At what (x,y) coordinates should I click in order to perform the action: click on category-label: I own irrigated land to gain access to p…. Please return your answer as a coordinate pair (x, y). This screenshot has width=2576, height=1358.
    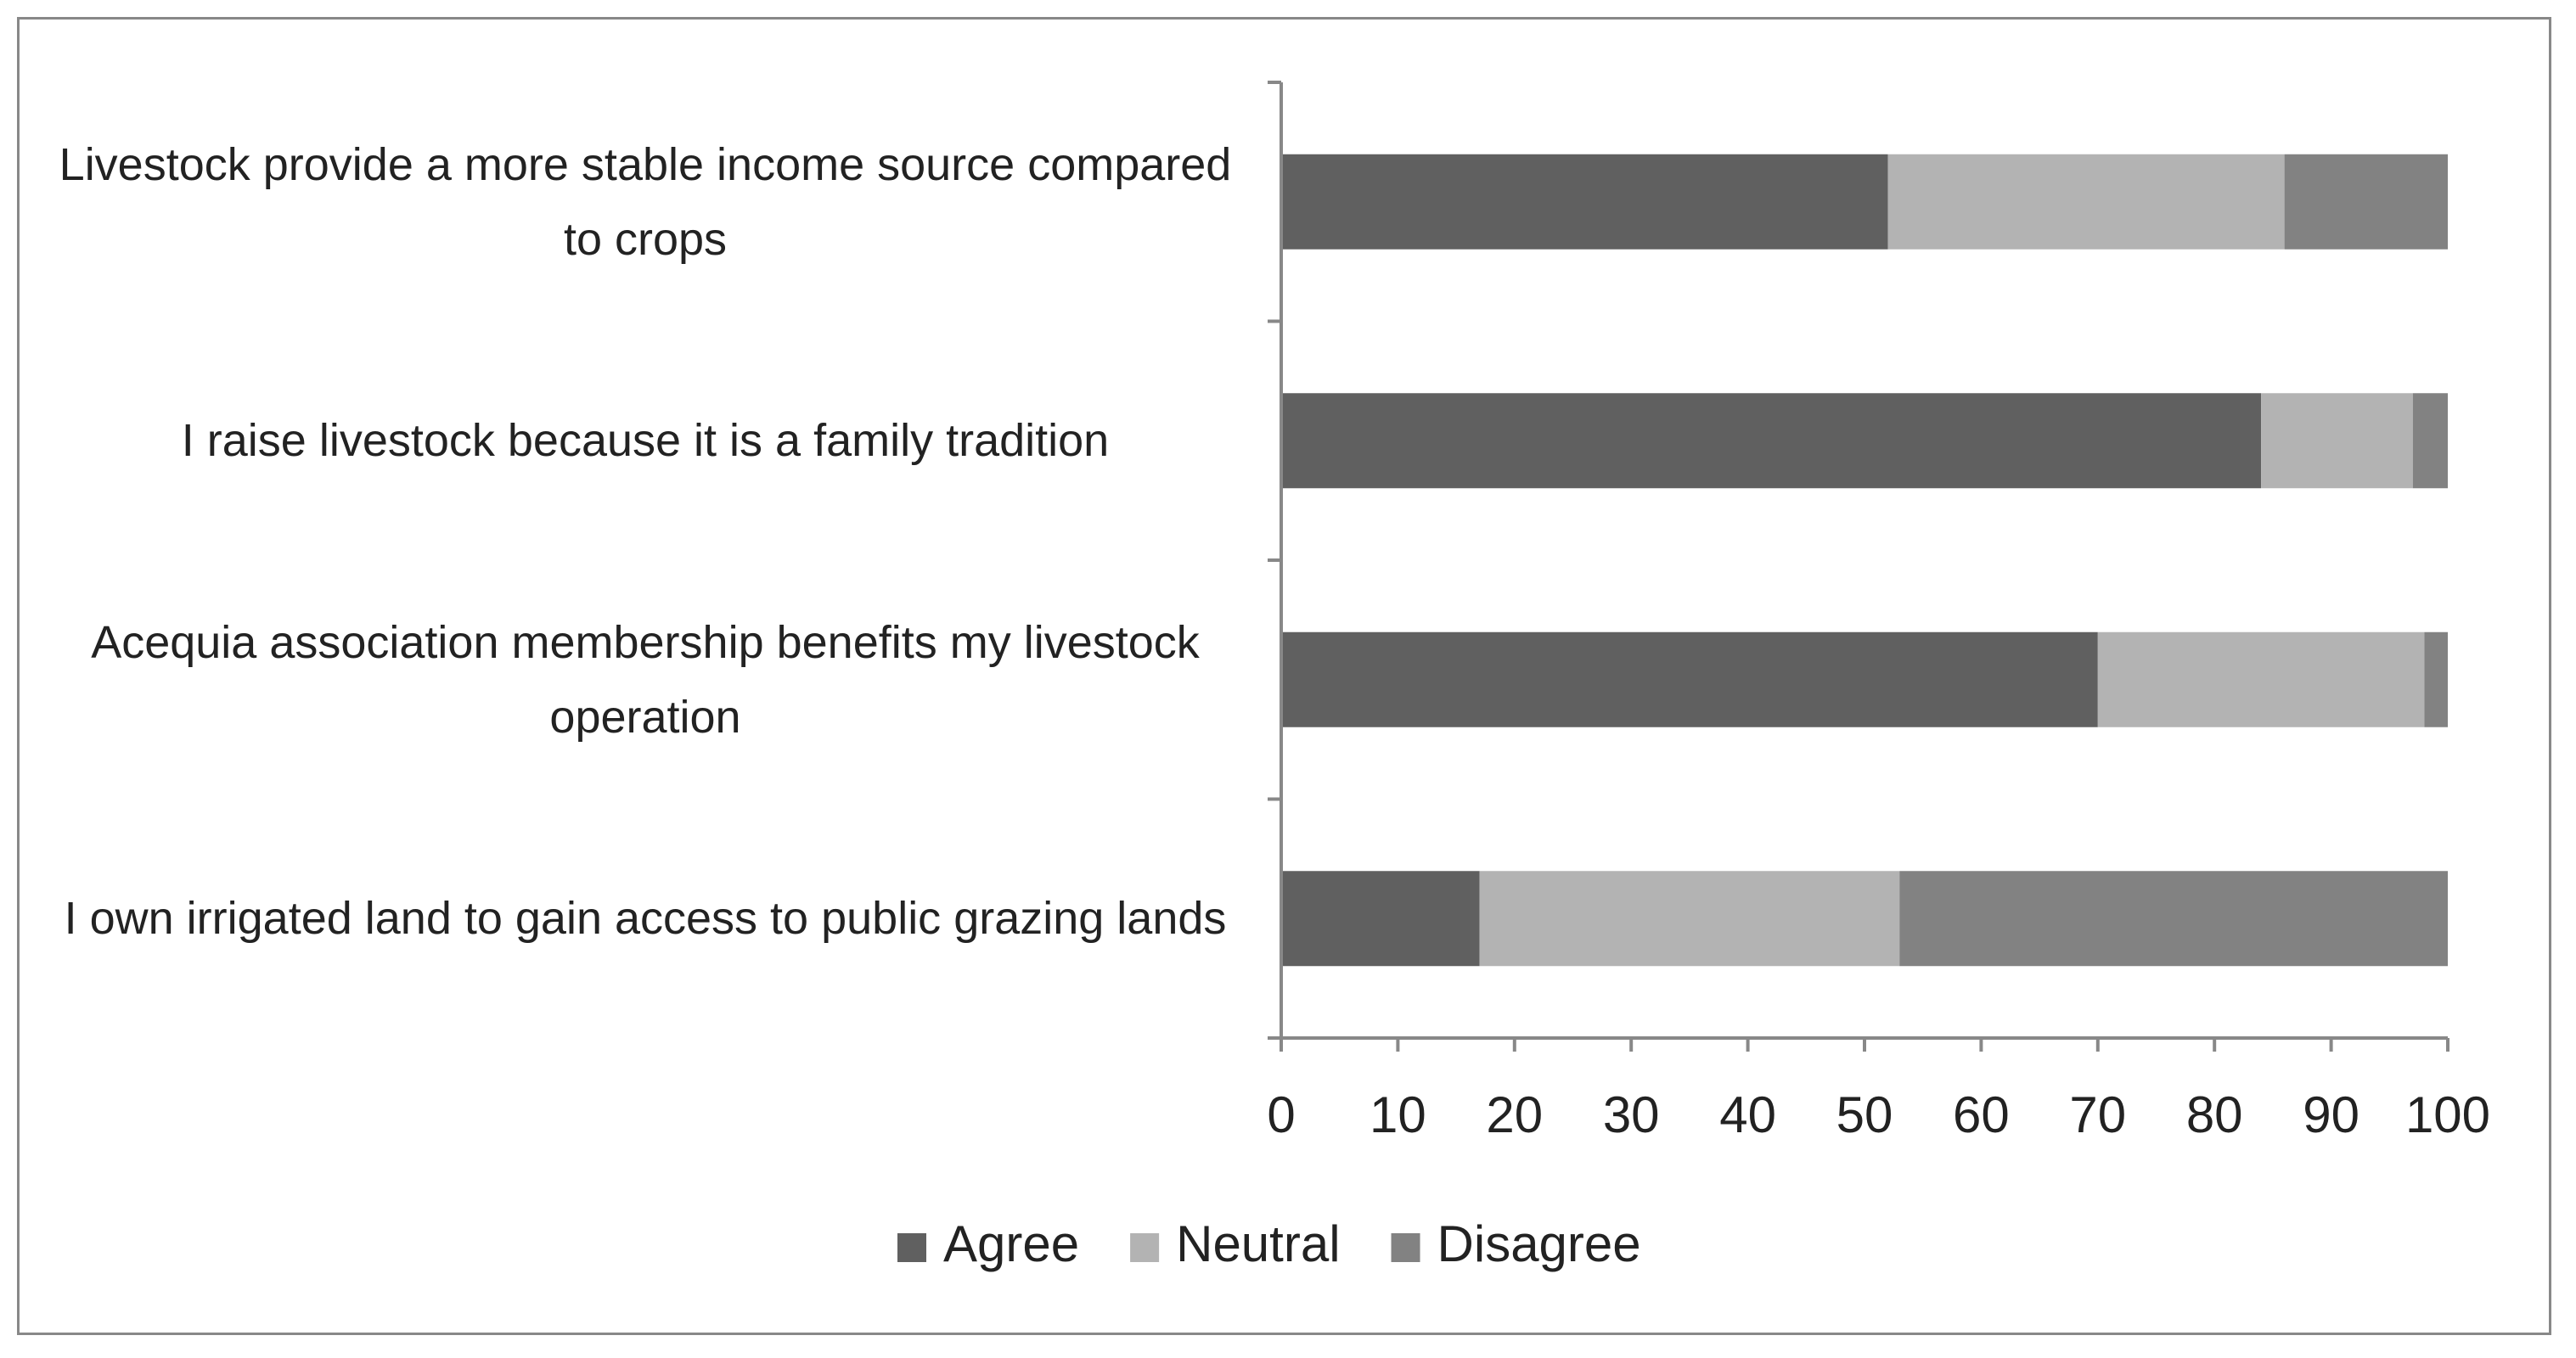
    Looking at the image, I should click on (645, 919).